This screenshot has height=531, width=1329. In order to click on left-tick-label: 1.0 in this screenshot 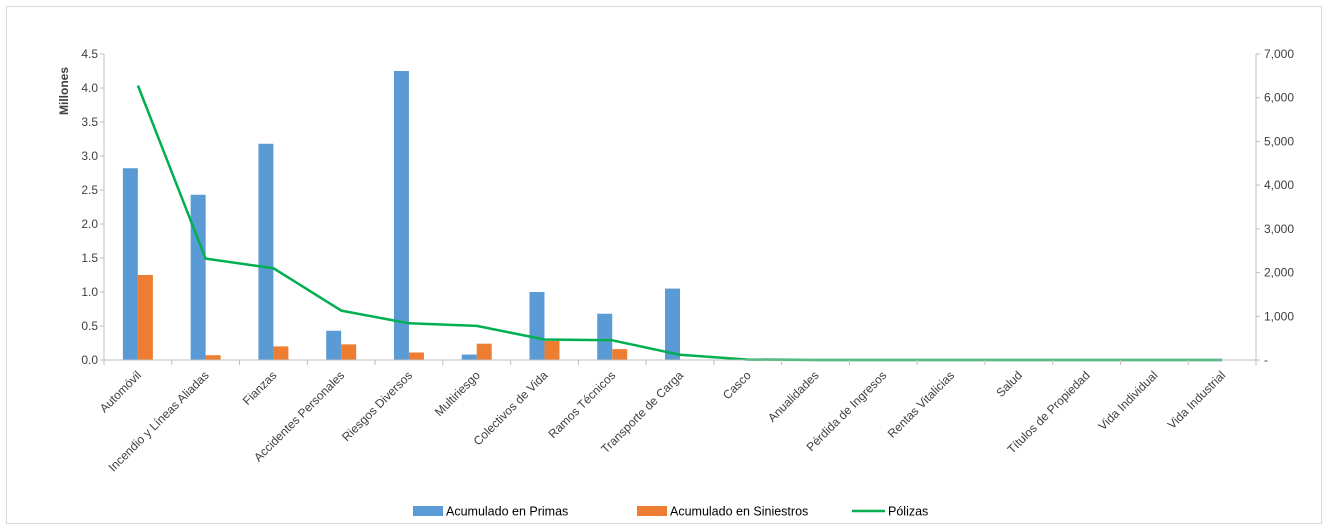, I will do `click(89, 292)`.